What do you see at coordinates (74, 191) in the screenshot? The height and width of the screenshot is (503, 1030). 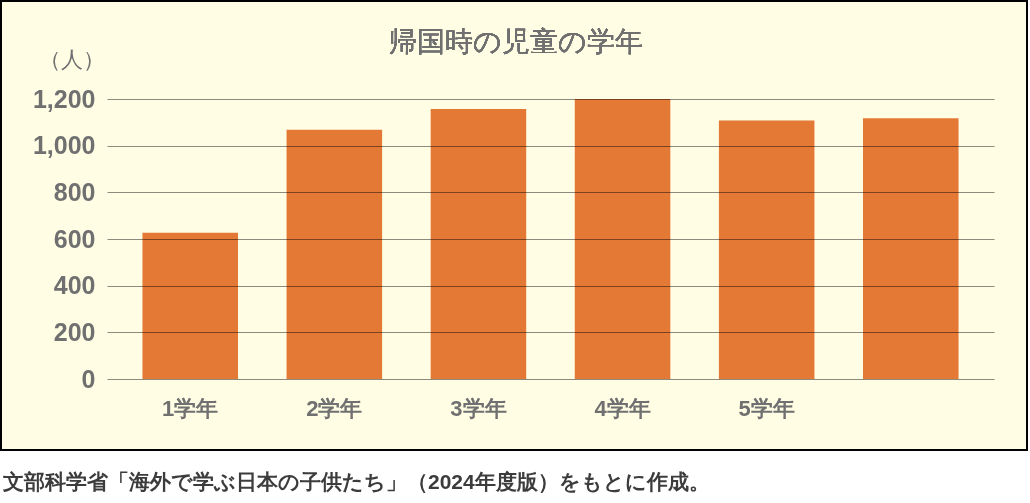 I see `y-tick-label: 800` at bounding box center [74, 191].